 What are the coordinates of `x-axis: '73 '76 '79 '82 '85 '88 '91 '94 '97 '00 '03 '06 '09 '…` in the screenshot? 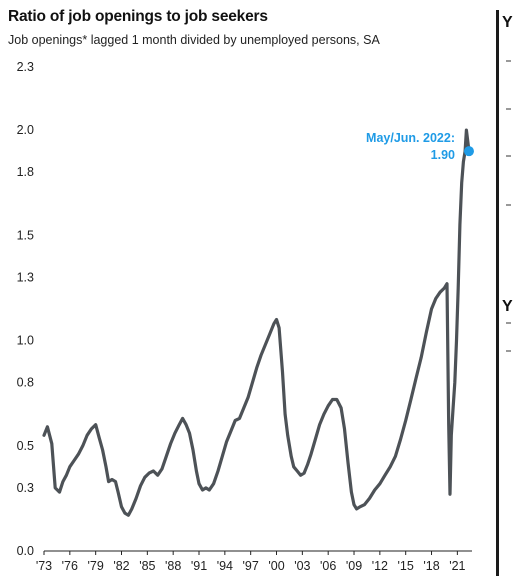 It's located at (254, 561).